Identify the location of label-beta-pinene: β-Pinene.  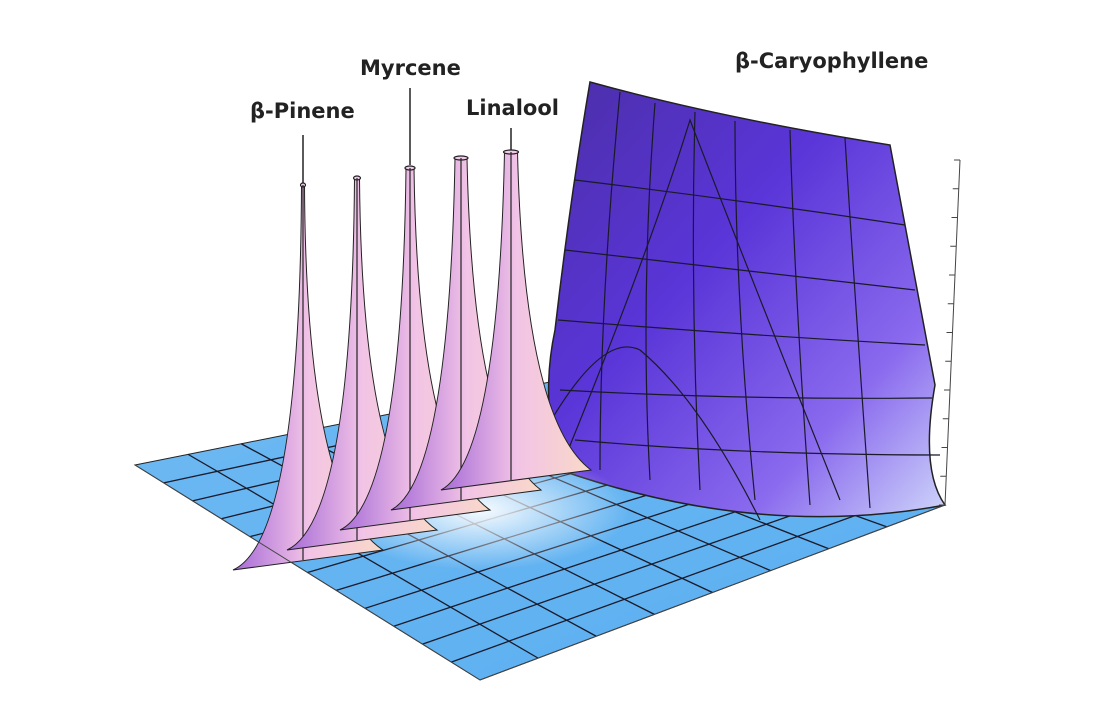
(302, 111).